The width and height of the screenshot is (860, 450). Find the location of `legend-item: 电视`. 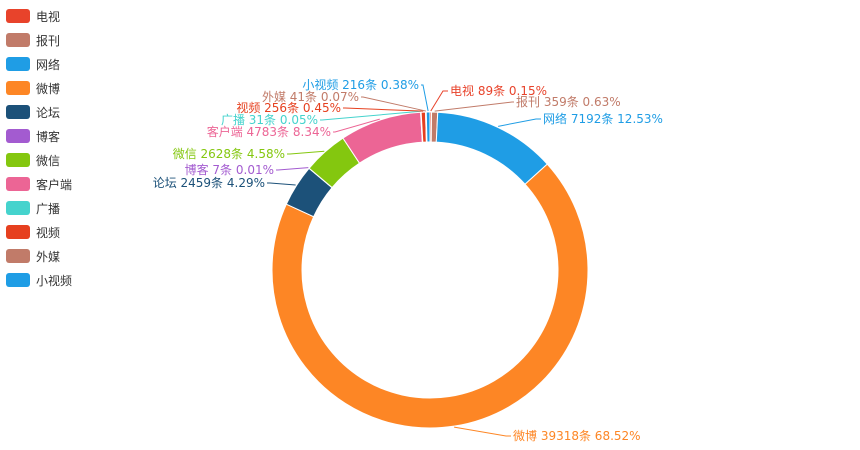

legend-item: 电视 is located at coordinates (39, 16).